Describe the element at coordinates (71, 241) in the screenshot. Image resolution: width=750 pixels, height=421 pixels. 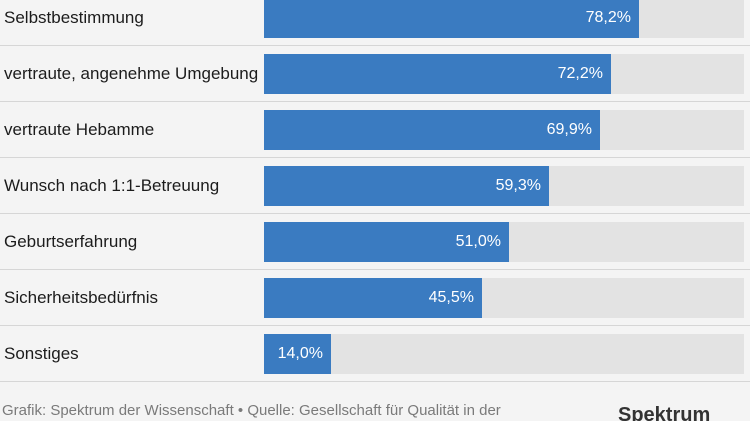
I see `category-label: Geburtserfahrung` at that location.